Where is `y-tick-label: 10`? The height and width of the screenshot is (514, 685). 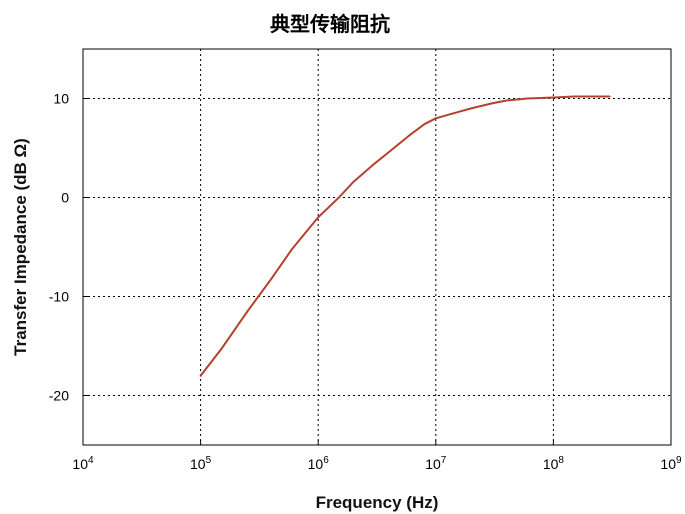 y-tick-label: 10 is located at coordinates (61, 99).